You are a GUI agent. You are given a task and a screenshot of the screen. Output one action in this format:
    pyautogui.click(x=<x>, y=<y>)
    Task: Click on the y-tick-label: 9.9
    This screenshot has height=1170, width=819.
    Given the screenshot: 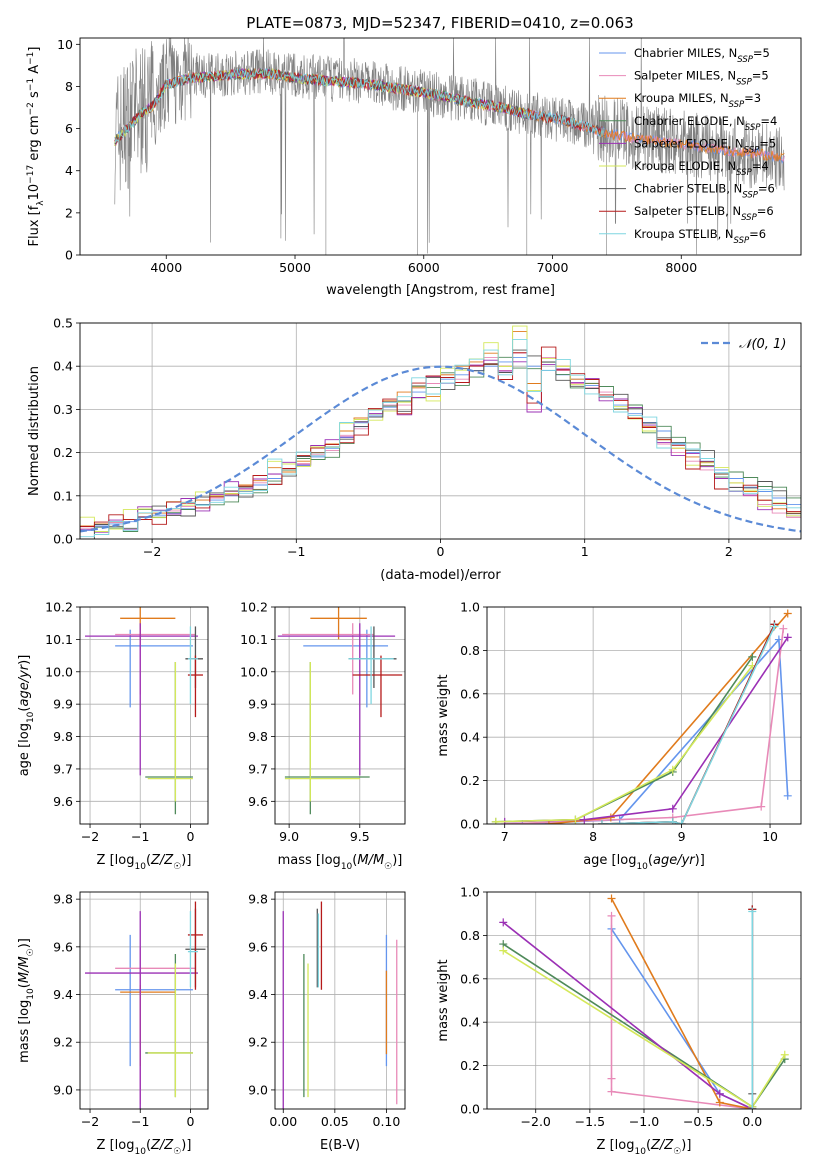 What is the action you would take?
    pyautogui.click(x=258, y=704)
    